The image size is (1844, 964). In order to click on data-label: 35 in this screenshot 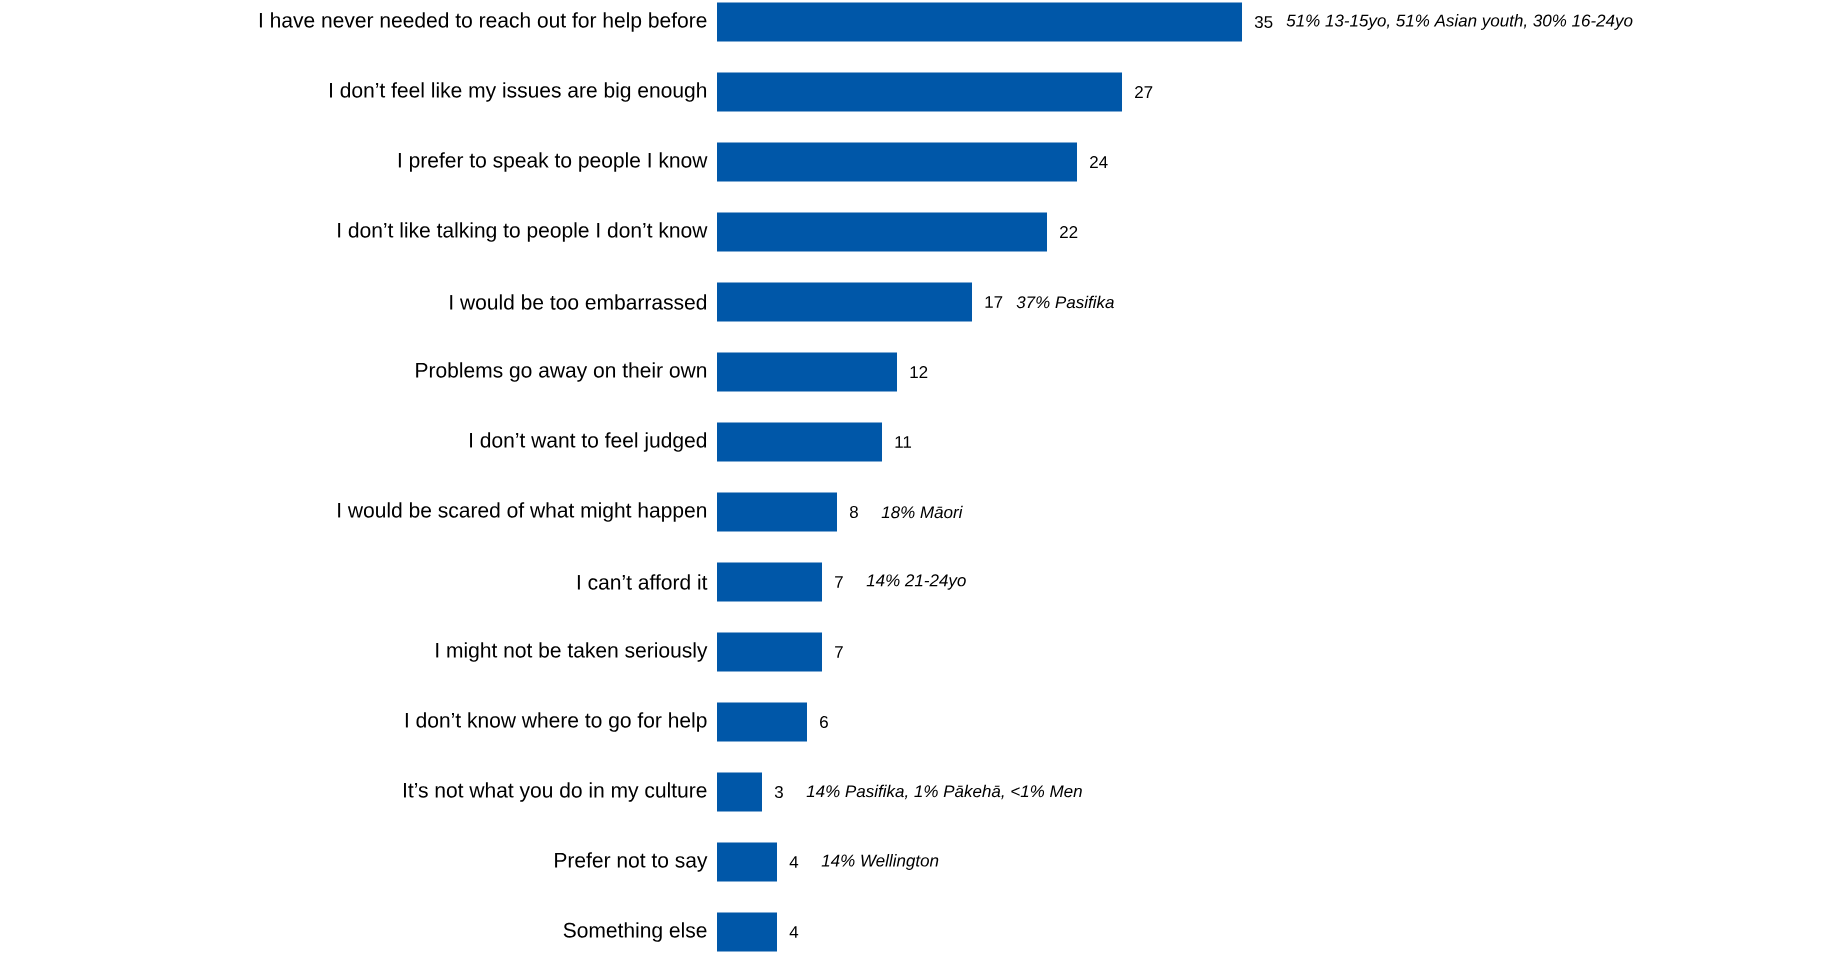, I will do `click(1263, 22)`.